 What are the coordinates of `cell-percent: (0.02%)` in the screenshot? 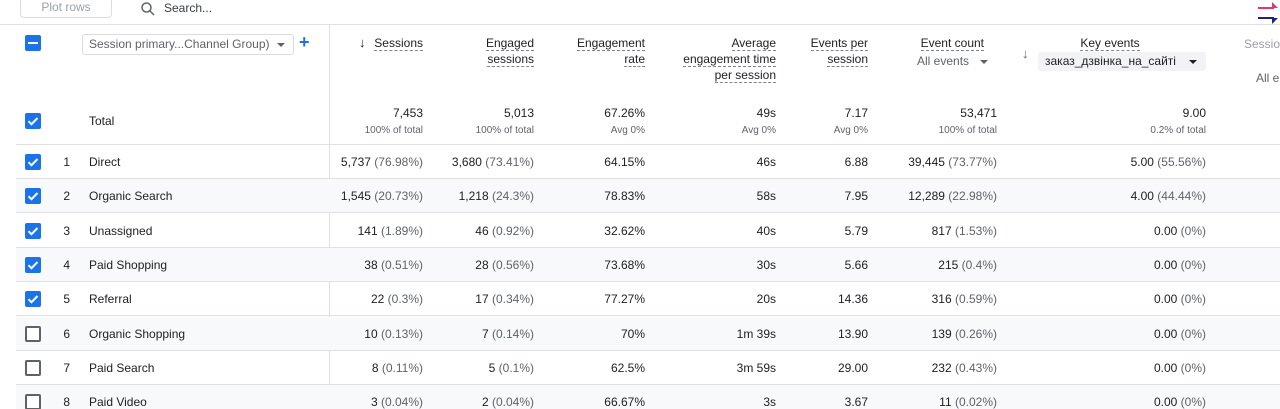 It's located at (975, 402).